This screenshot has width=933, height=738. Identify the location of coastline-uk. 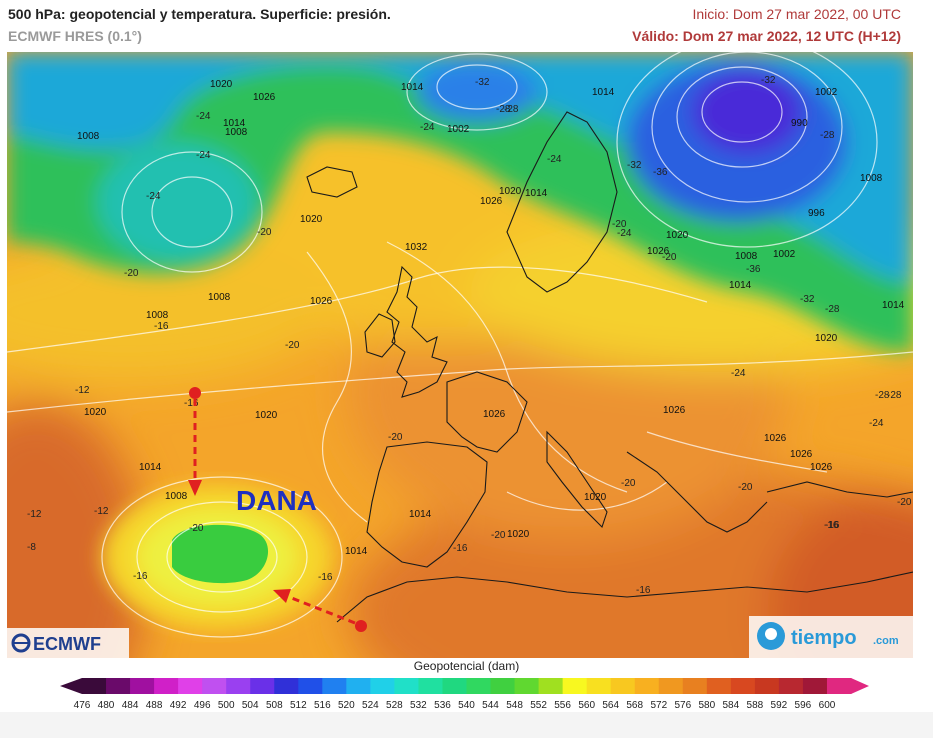
(417, 331).